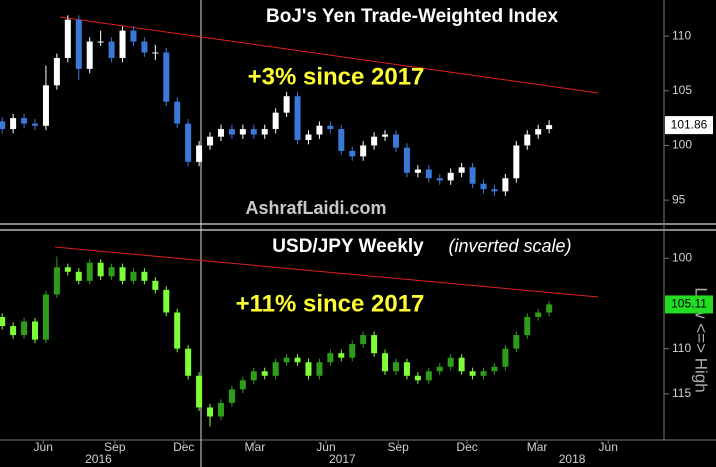 This screenshot has width=716, height=467. I want to click on annotation: +11% since 2017, so click(330, 303).